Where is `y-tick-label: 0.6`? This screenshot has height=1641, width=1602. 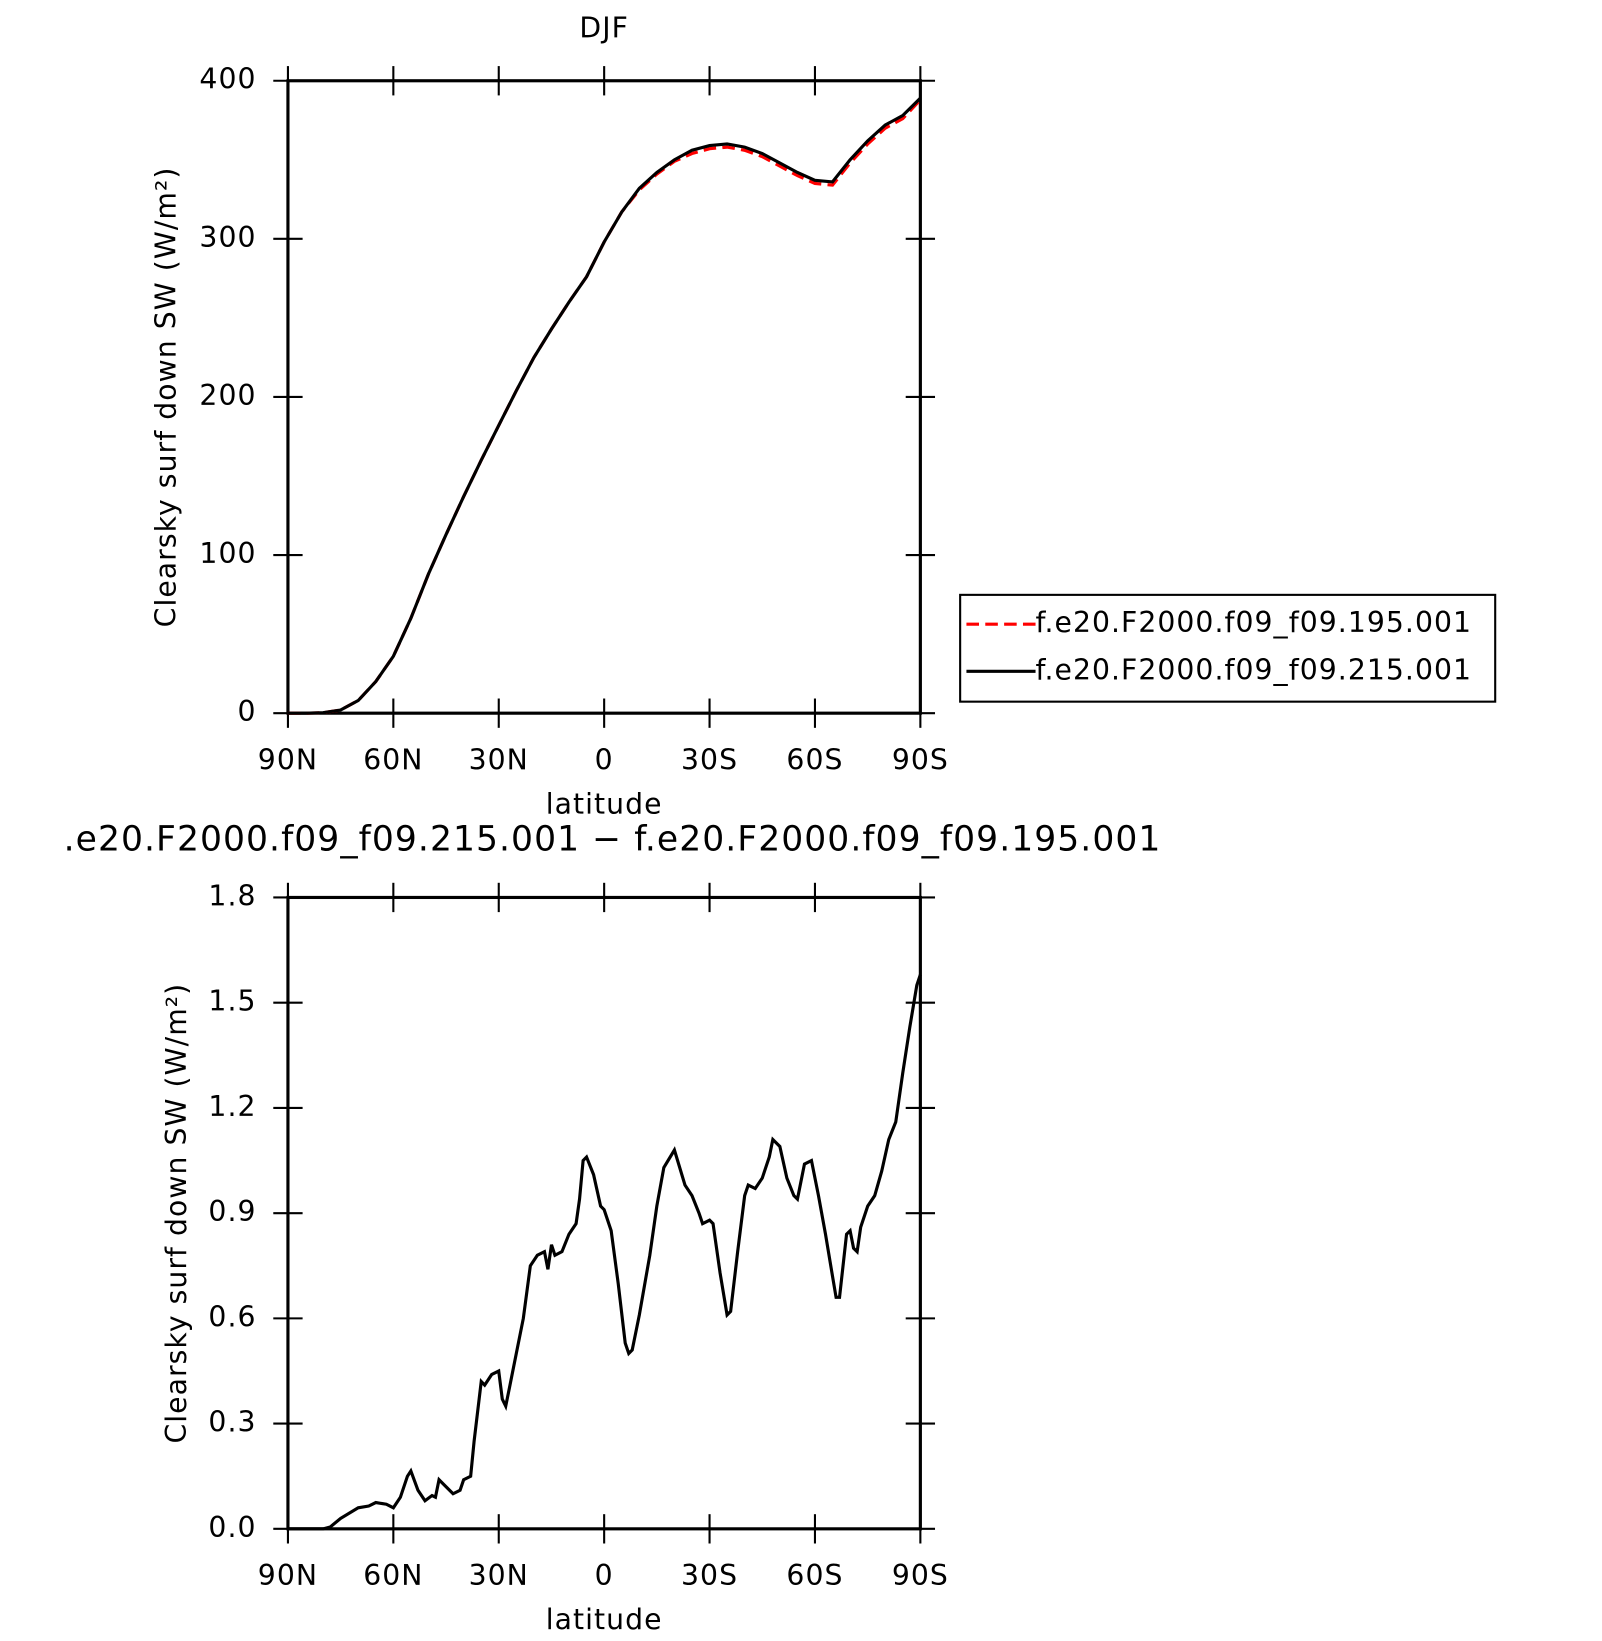
y-tick-label: 0.6 is located at coordinates (232, 1316).